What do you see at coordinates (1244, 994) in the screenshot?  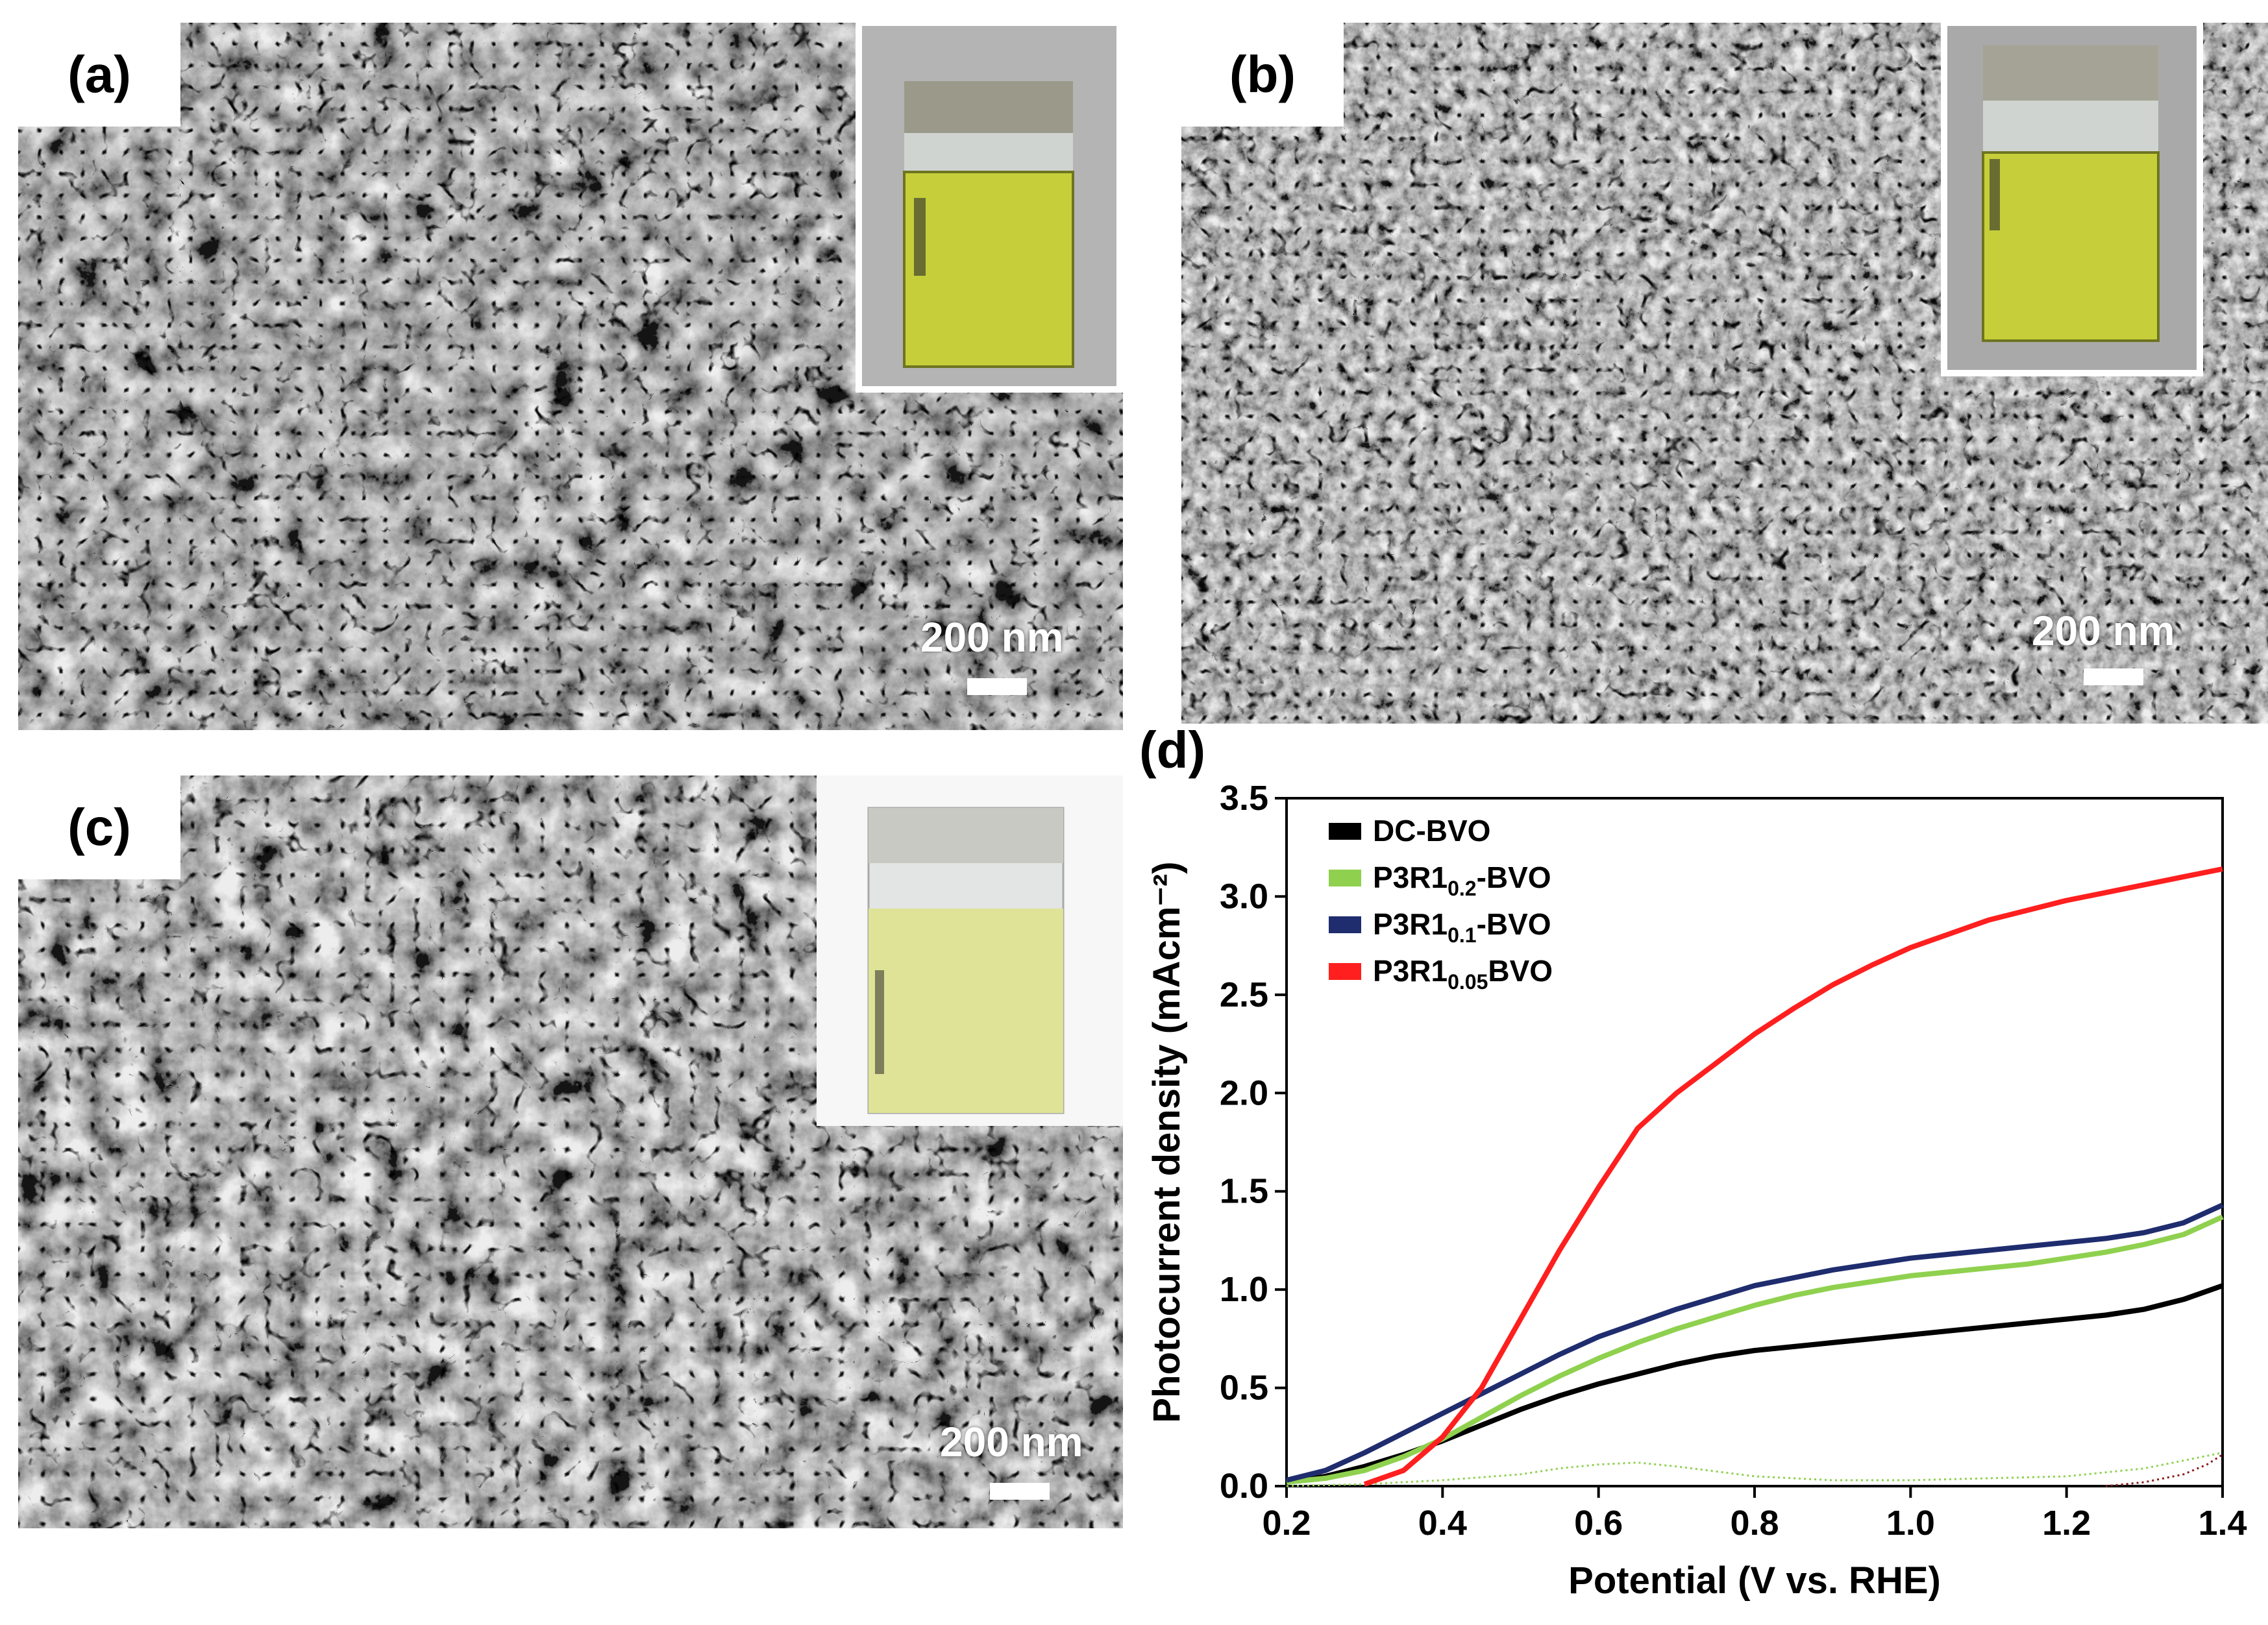 I see `y-tick-label-5: 2.5` at bounding box center [1244, 994].